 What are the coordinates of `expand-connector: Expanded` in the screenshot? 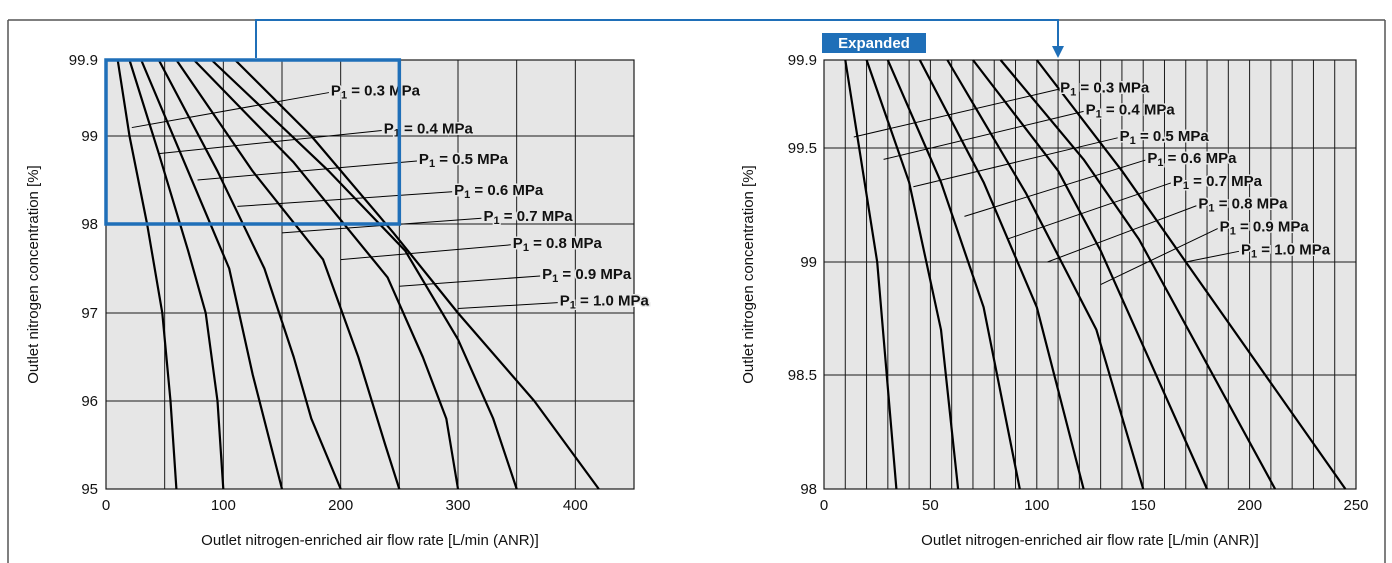 It's located at (659, 38).